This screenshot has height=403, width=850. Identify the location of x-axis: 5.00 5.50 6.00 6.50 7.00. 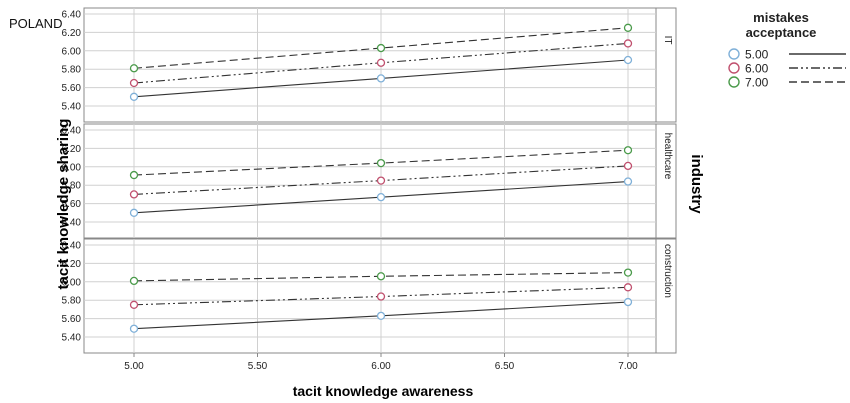
(381, 362).